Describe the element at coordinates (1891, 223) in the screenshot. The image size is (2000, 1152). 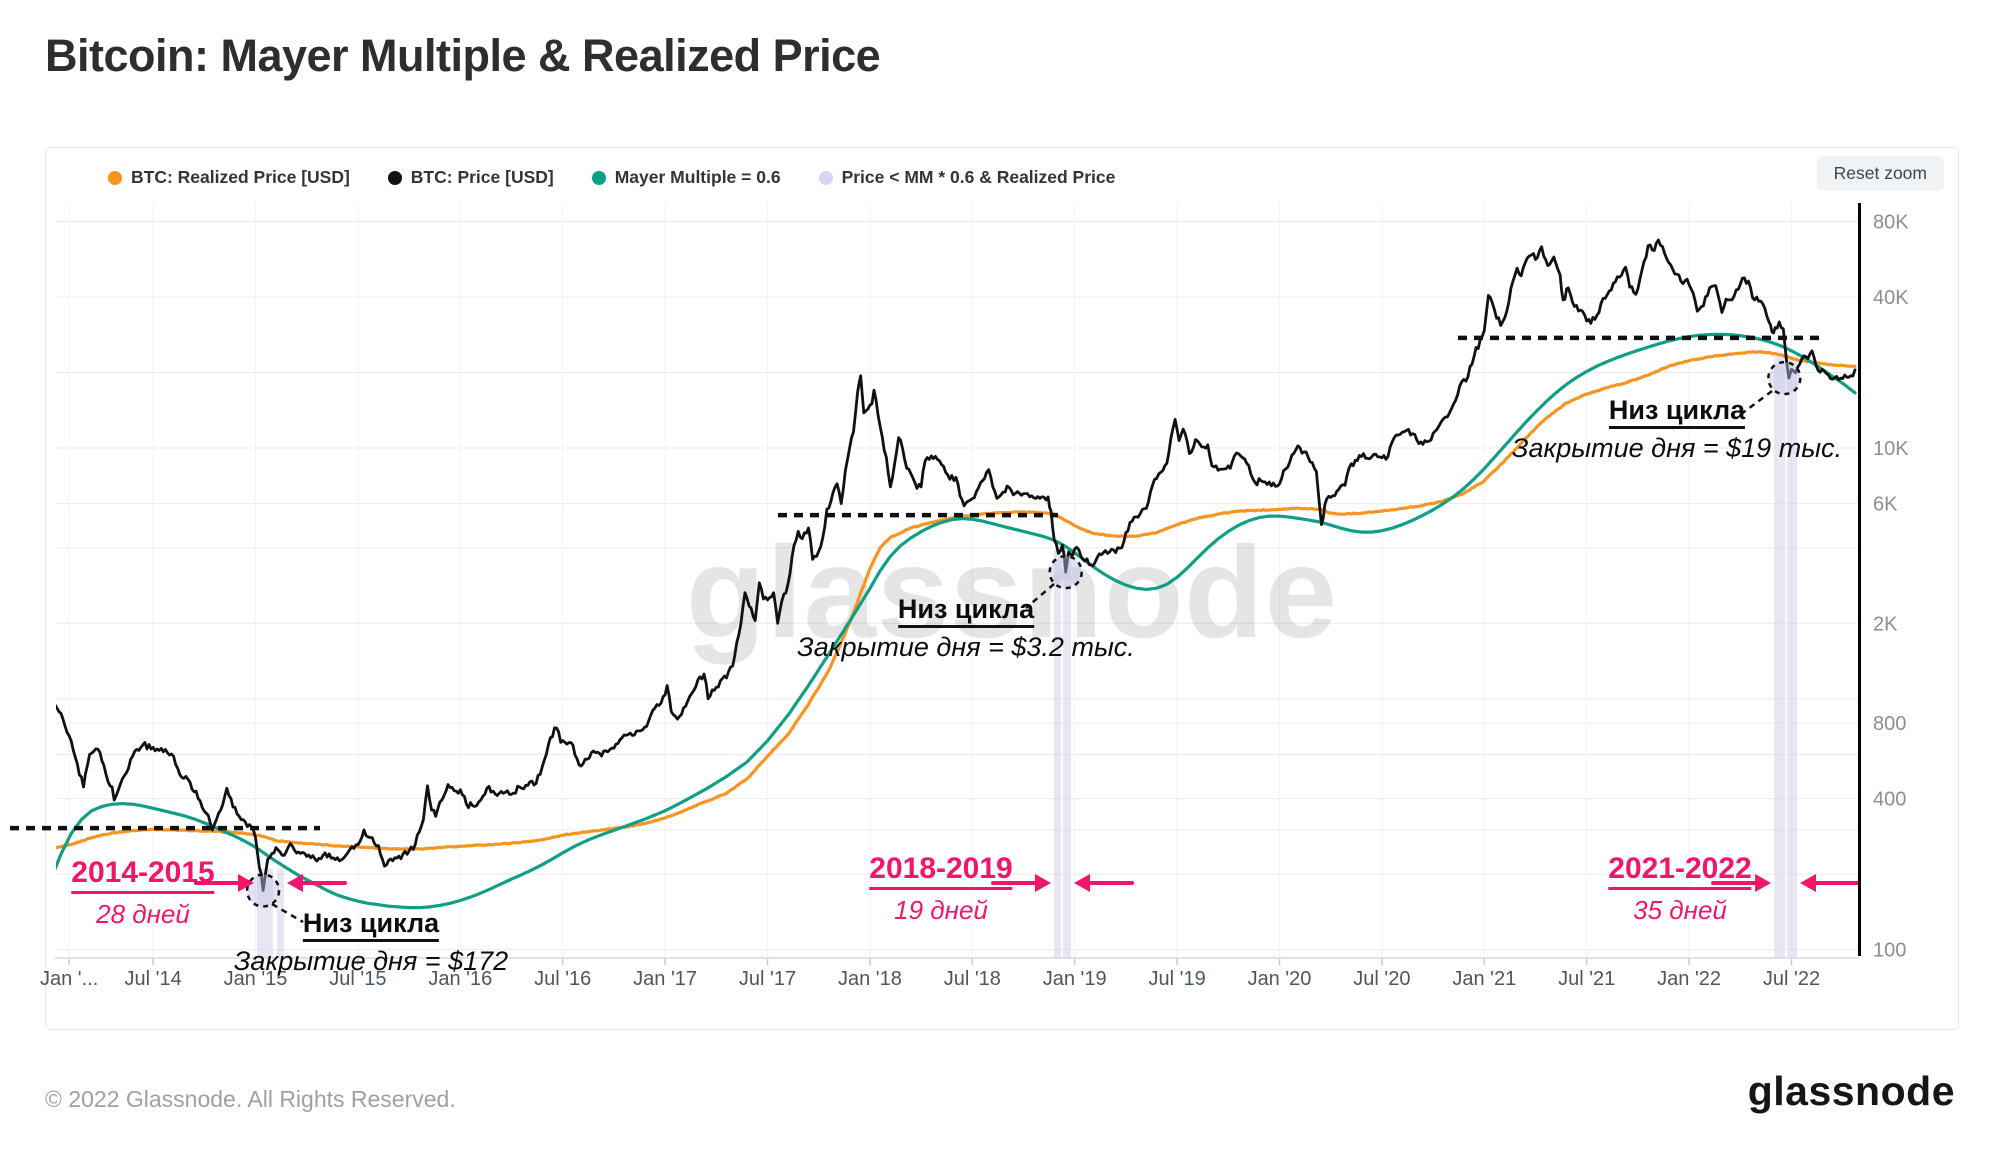
I see `svg-text: 80K` at that location.